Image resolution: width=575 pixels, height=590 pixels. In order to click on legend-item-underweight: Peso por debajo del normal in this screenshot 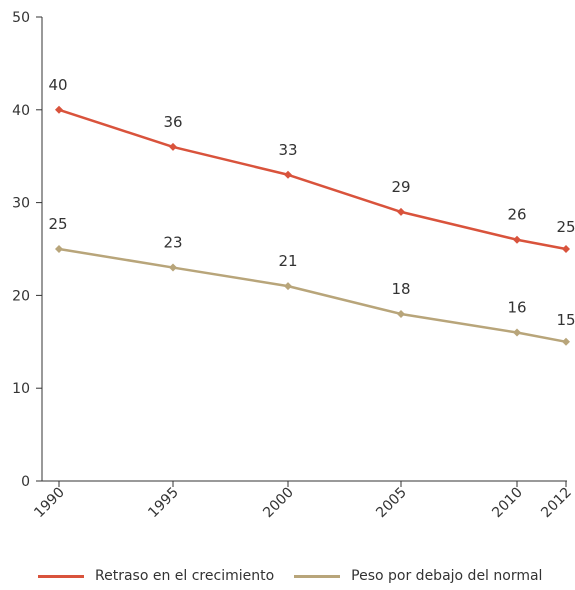, I will do `click(418, 576)`.